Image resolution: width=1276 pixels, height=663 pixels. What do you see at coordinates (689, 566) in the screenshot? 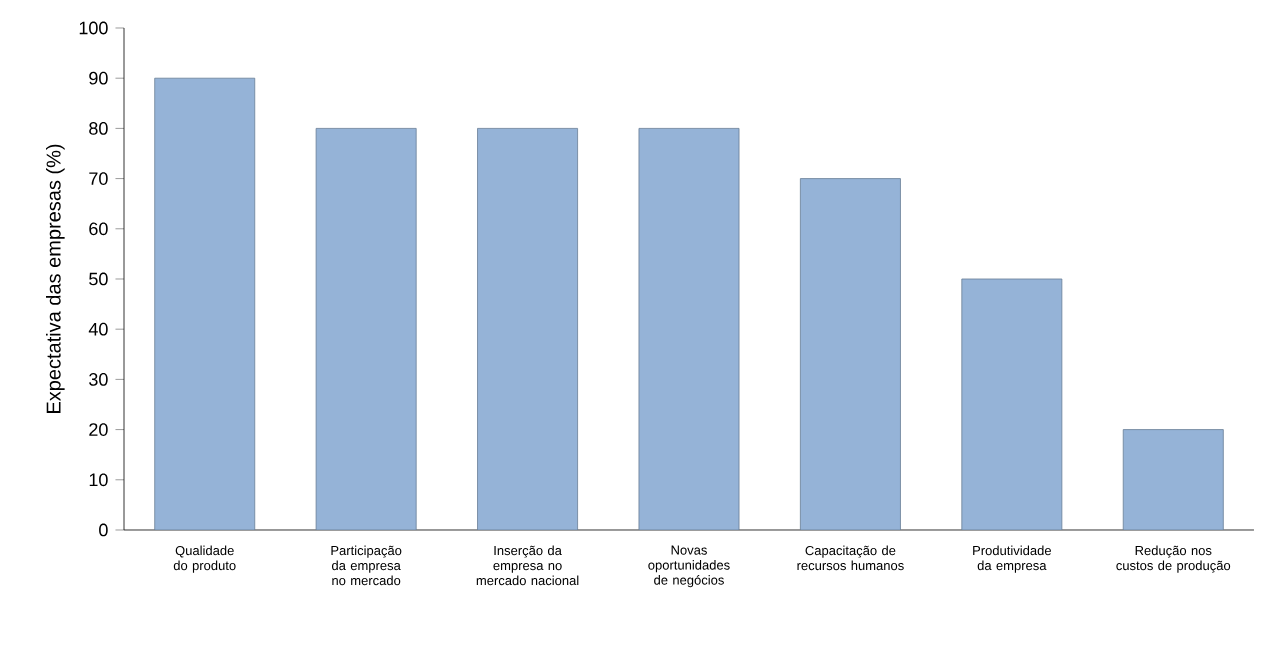
I see `x-tick-label: Novas oportunidades de negócios` at bounding box center [689, 566].